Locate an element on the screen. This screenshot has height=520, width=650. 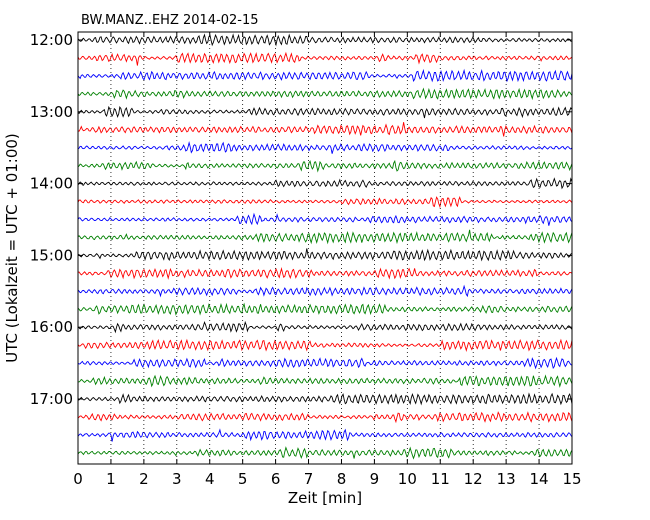
x-tick-label: 11 is located at coordinates (440, 479).